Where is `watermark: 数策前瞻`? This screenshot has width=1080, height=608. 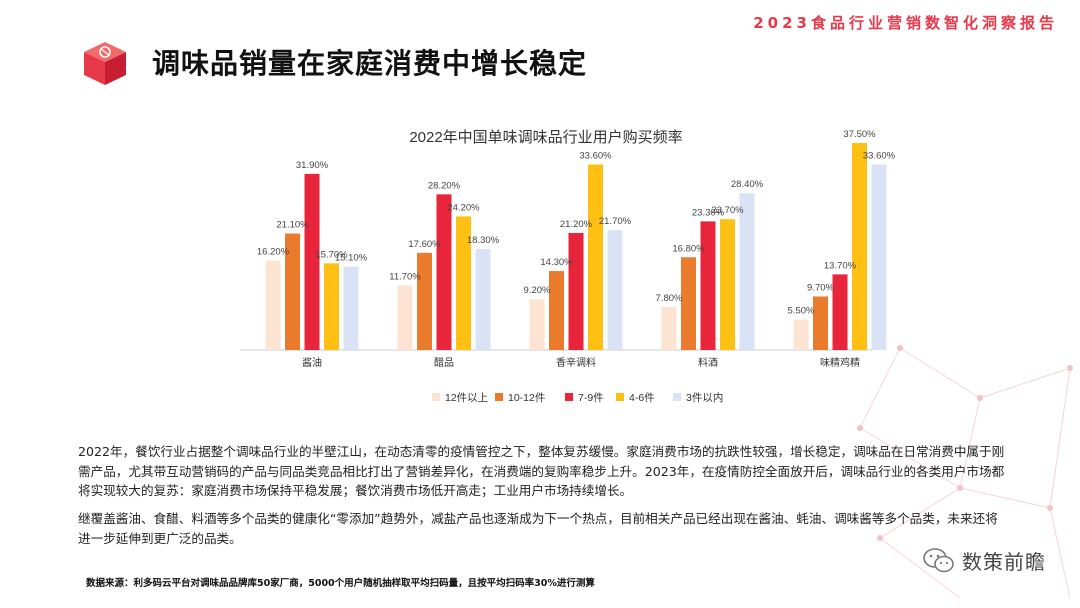 watermark: 数策前瞻 is located at coordinates (984, 560).